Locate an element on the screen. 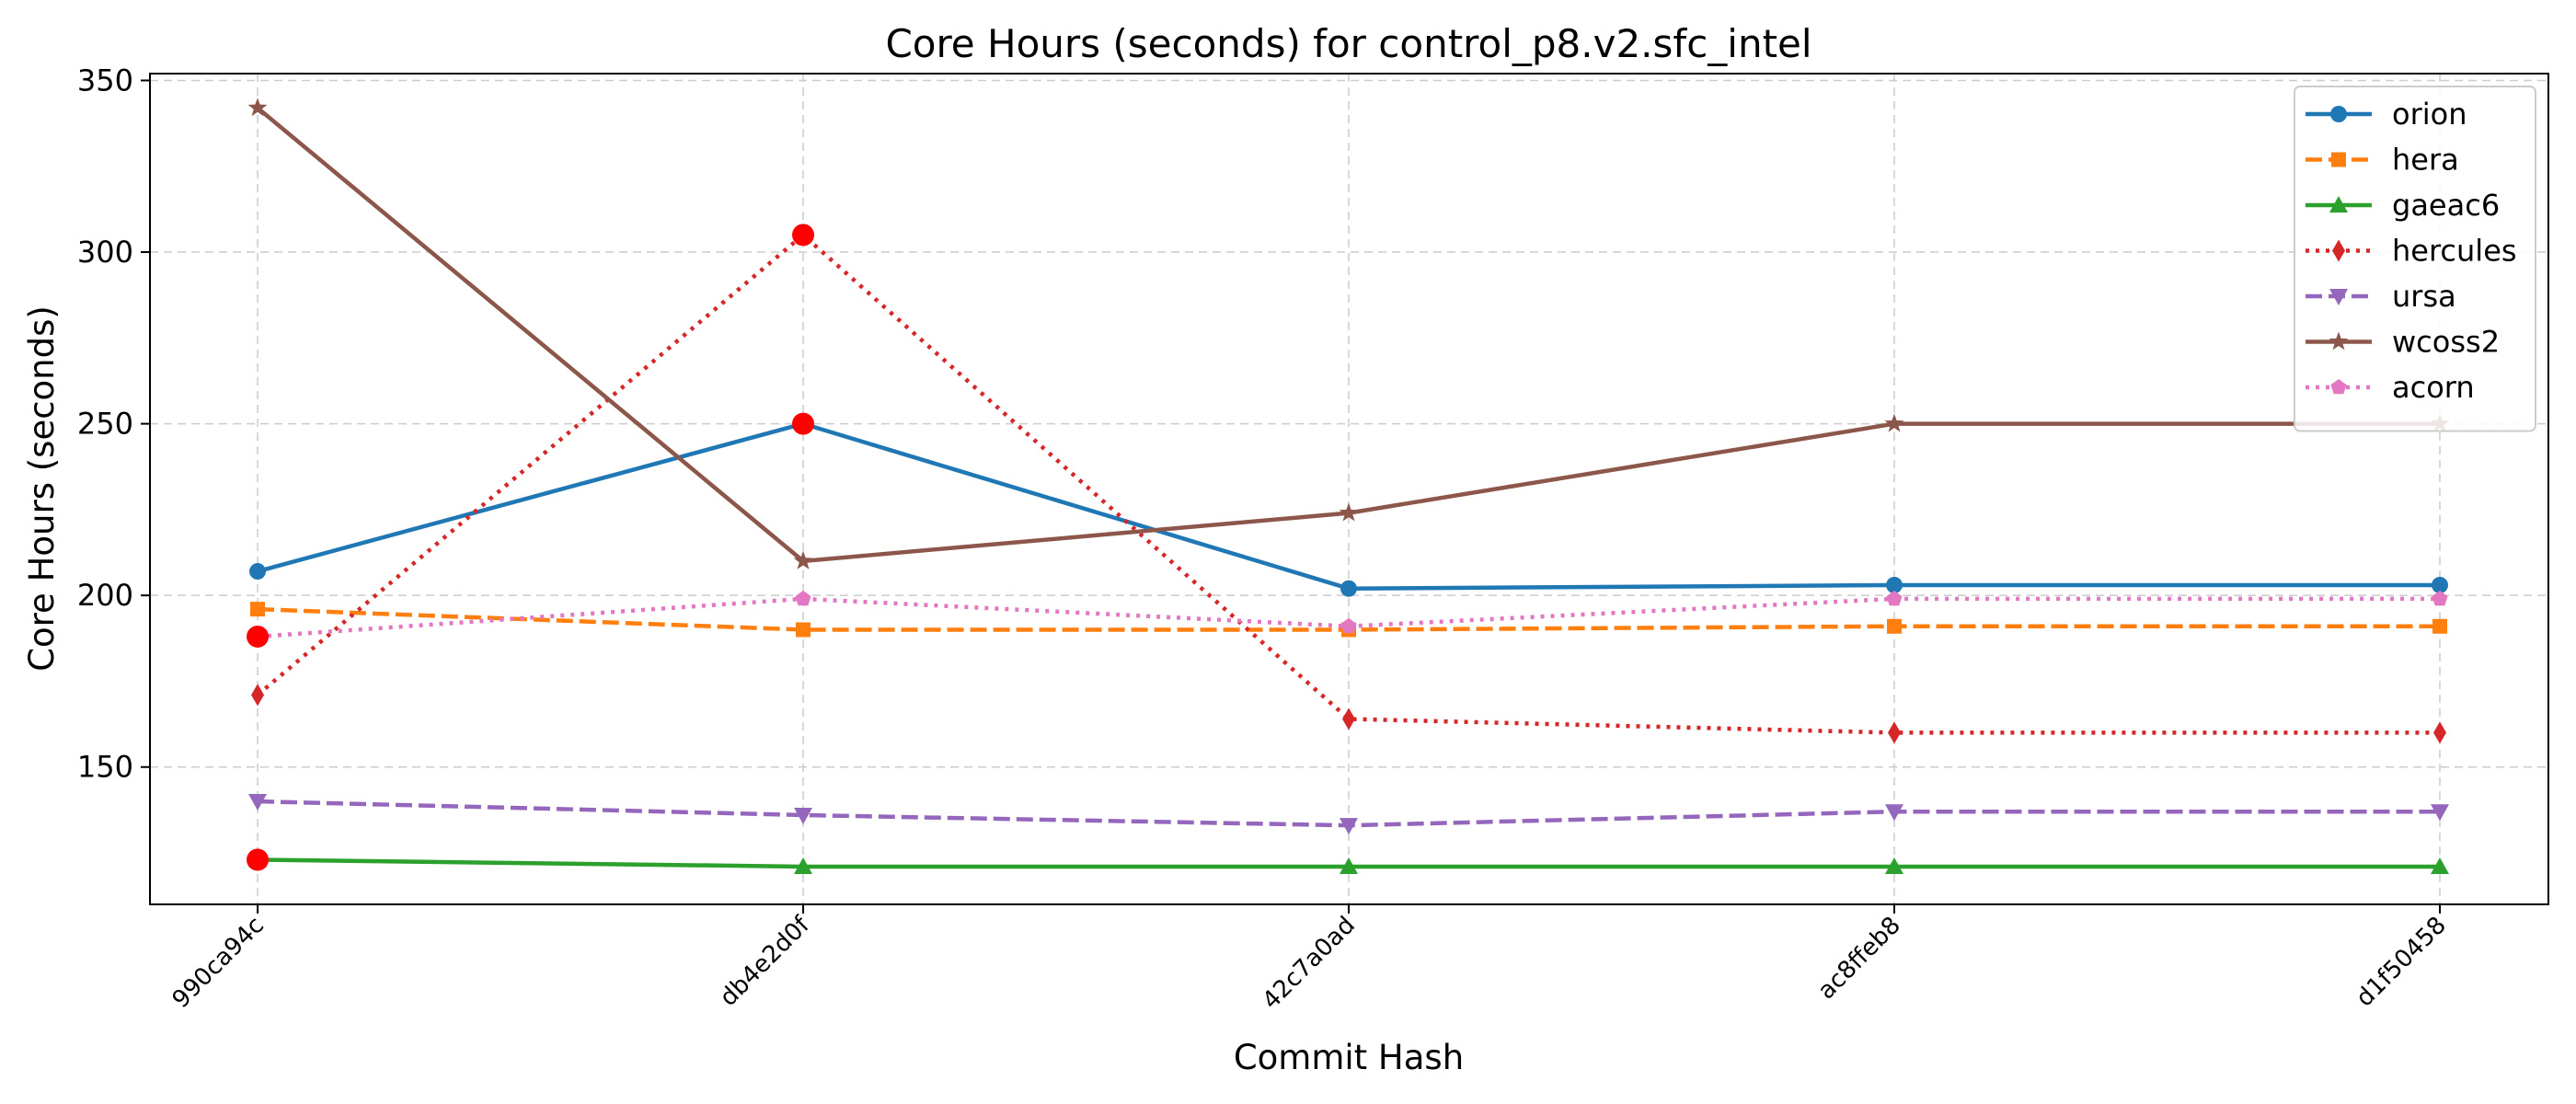 The image size is (2576, 1104). legend-item-ursa: ursa is located at coordinates (2381, 296).